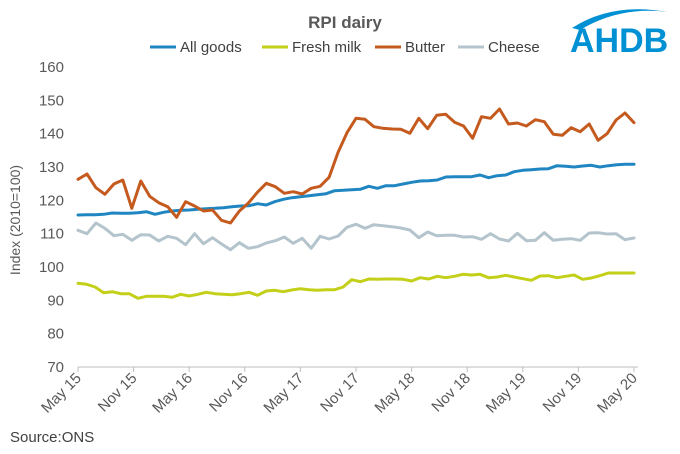 The image size is (680, 454). I want to click on y-tick-label: 70, so click(55, 367).